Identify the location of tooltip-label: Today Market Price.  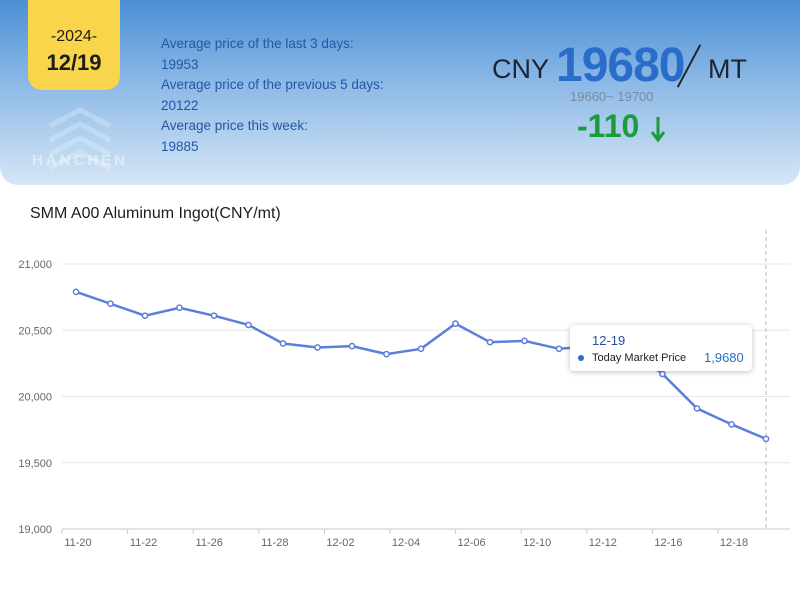
(639, 358).